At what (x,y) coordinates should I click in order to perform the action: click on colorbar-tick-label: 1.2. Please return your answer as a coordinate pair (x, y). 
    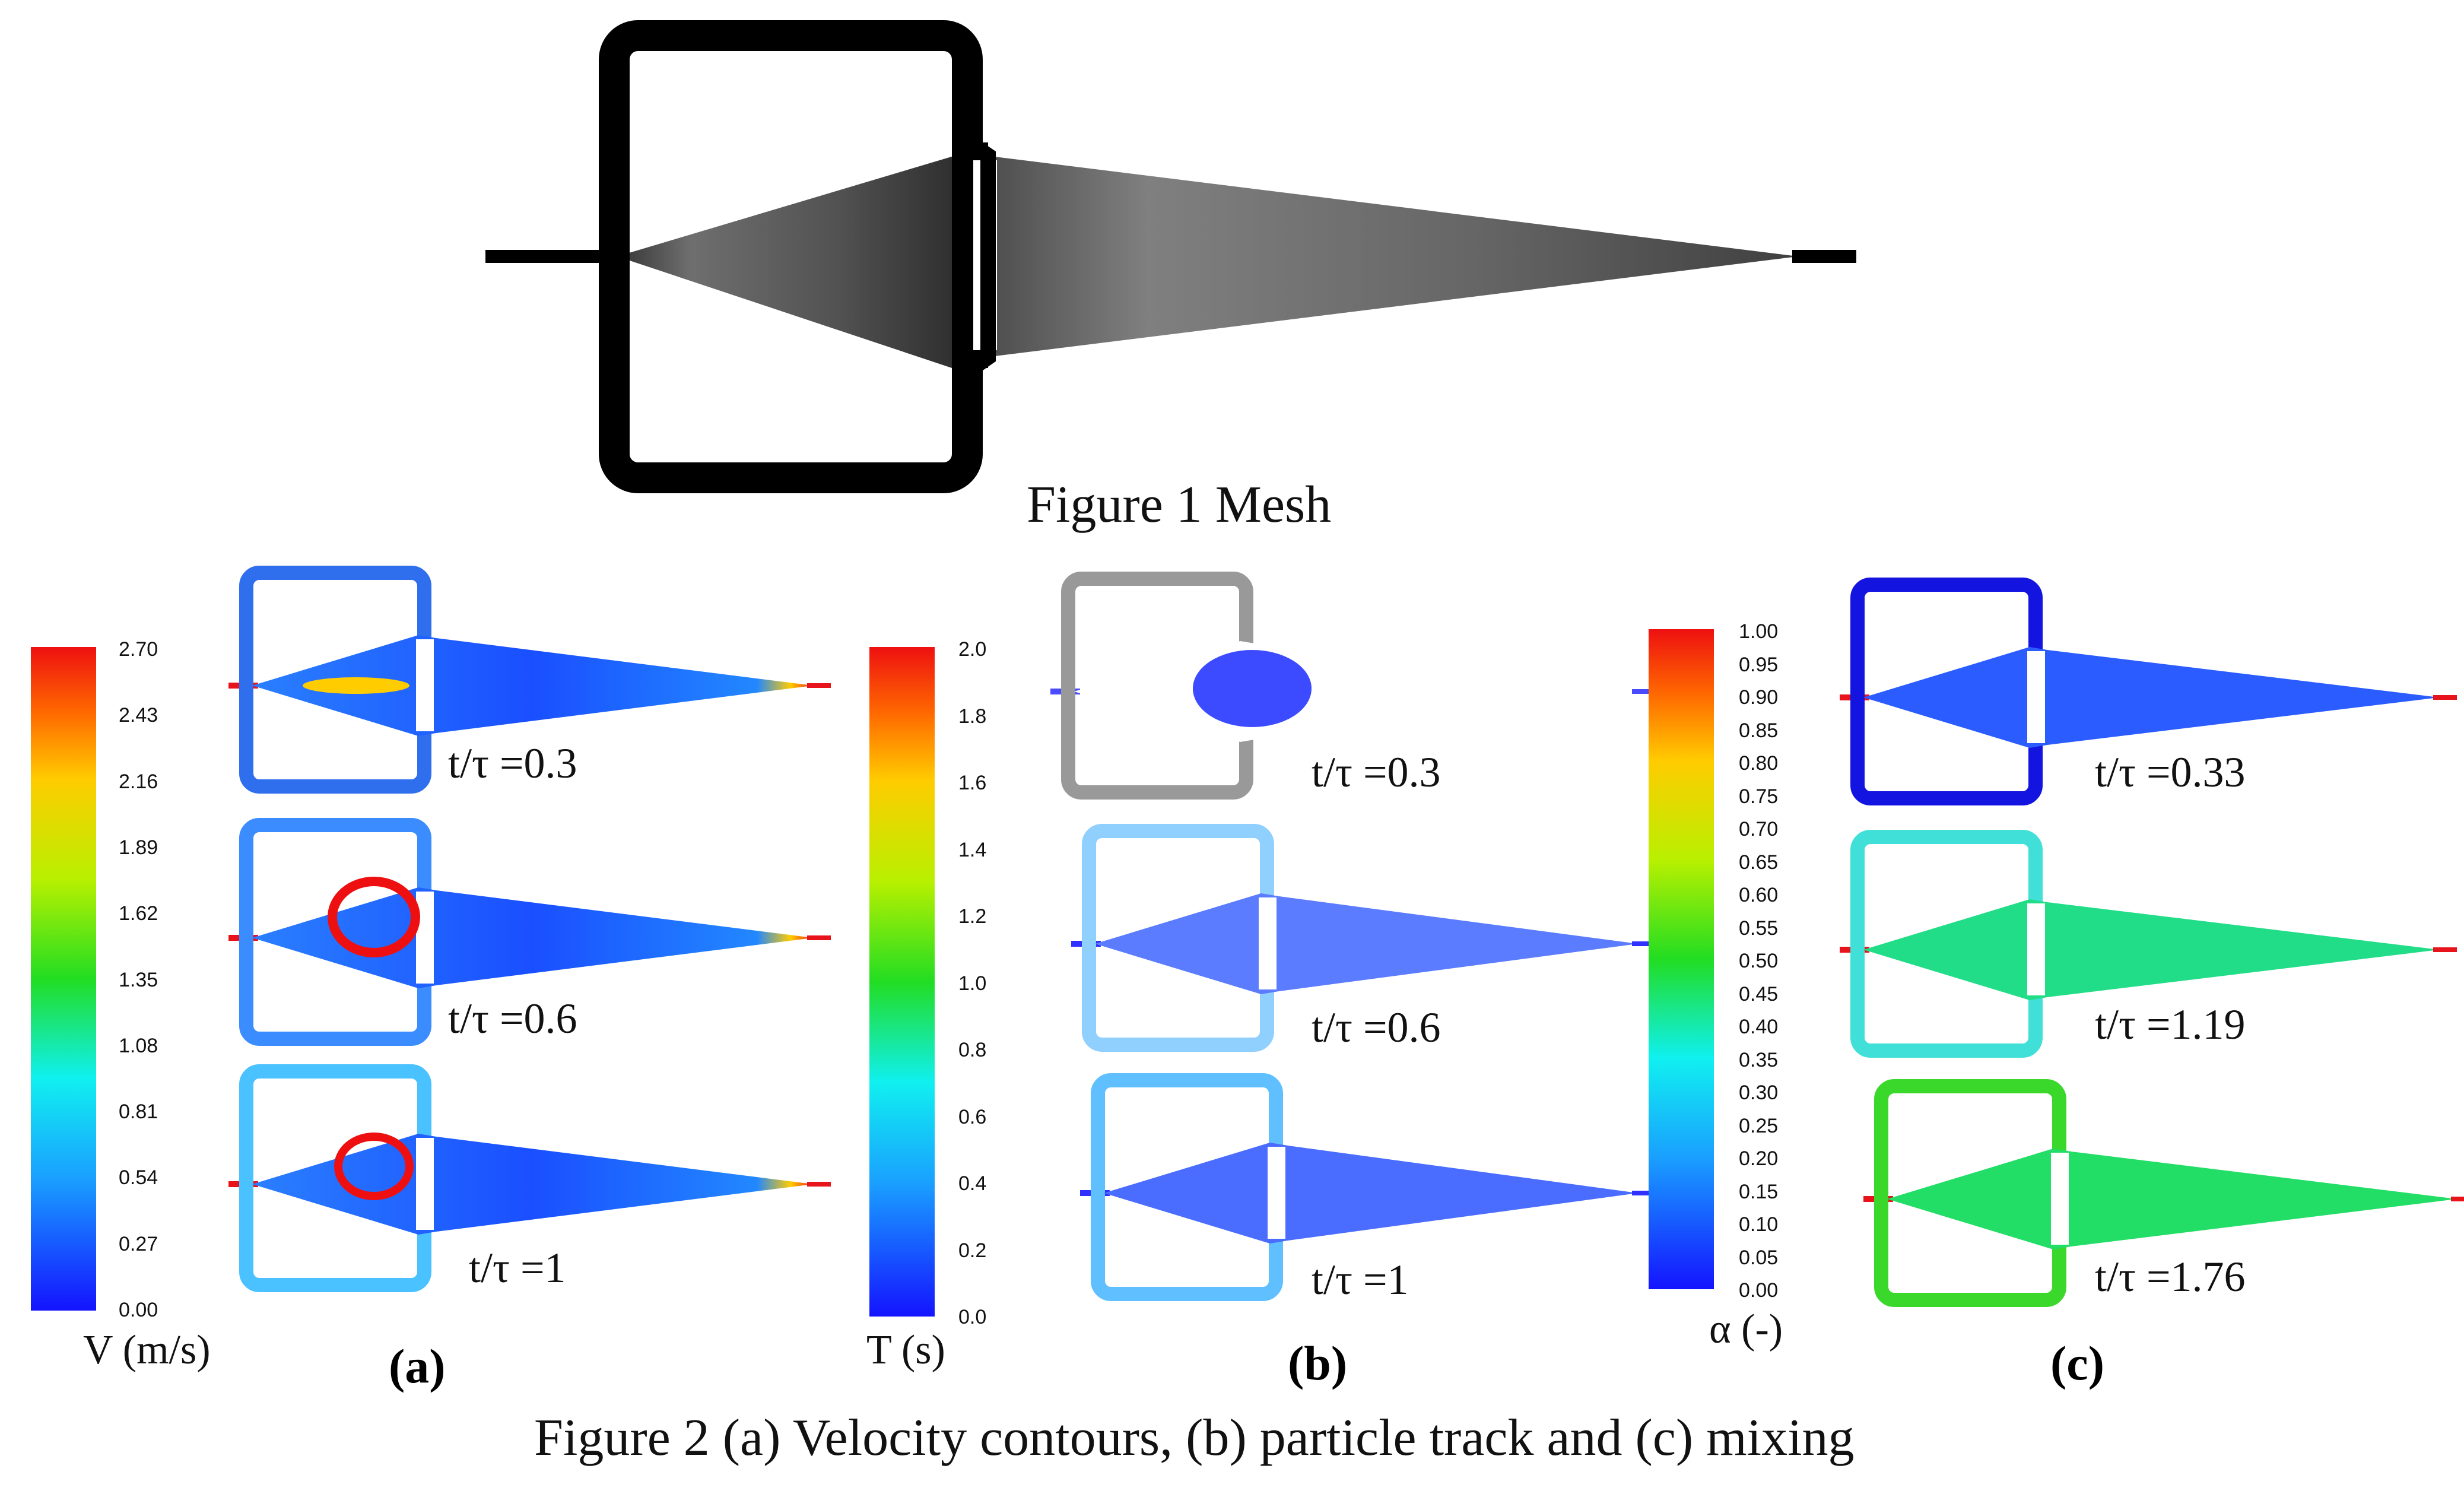
    Looking at the image, I should click on (972, 917).